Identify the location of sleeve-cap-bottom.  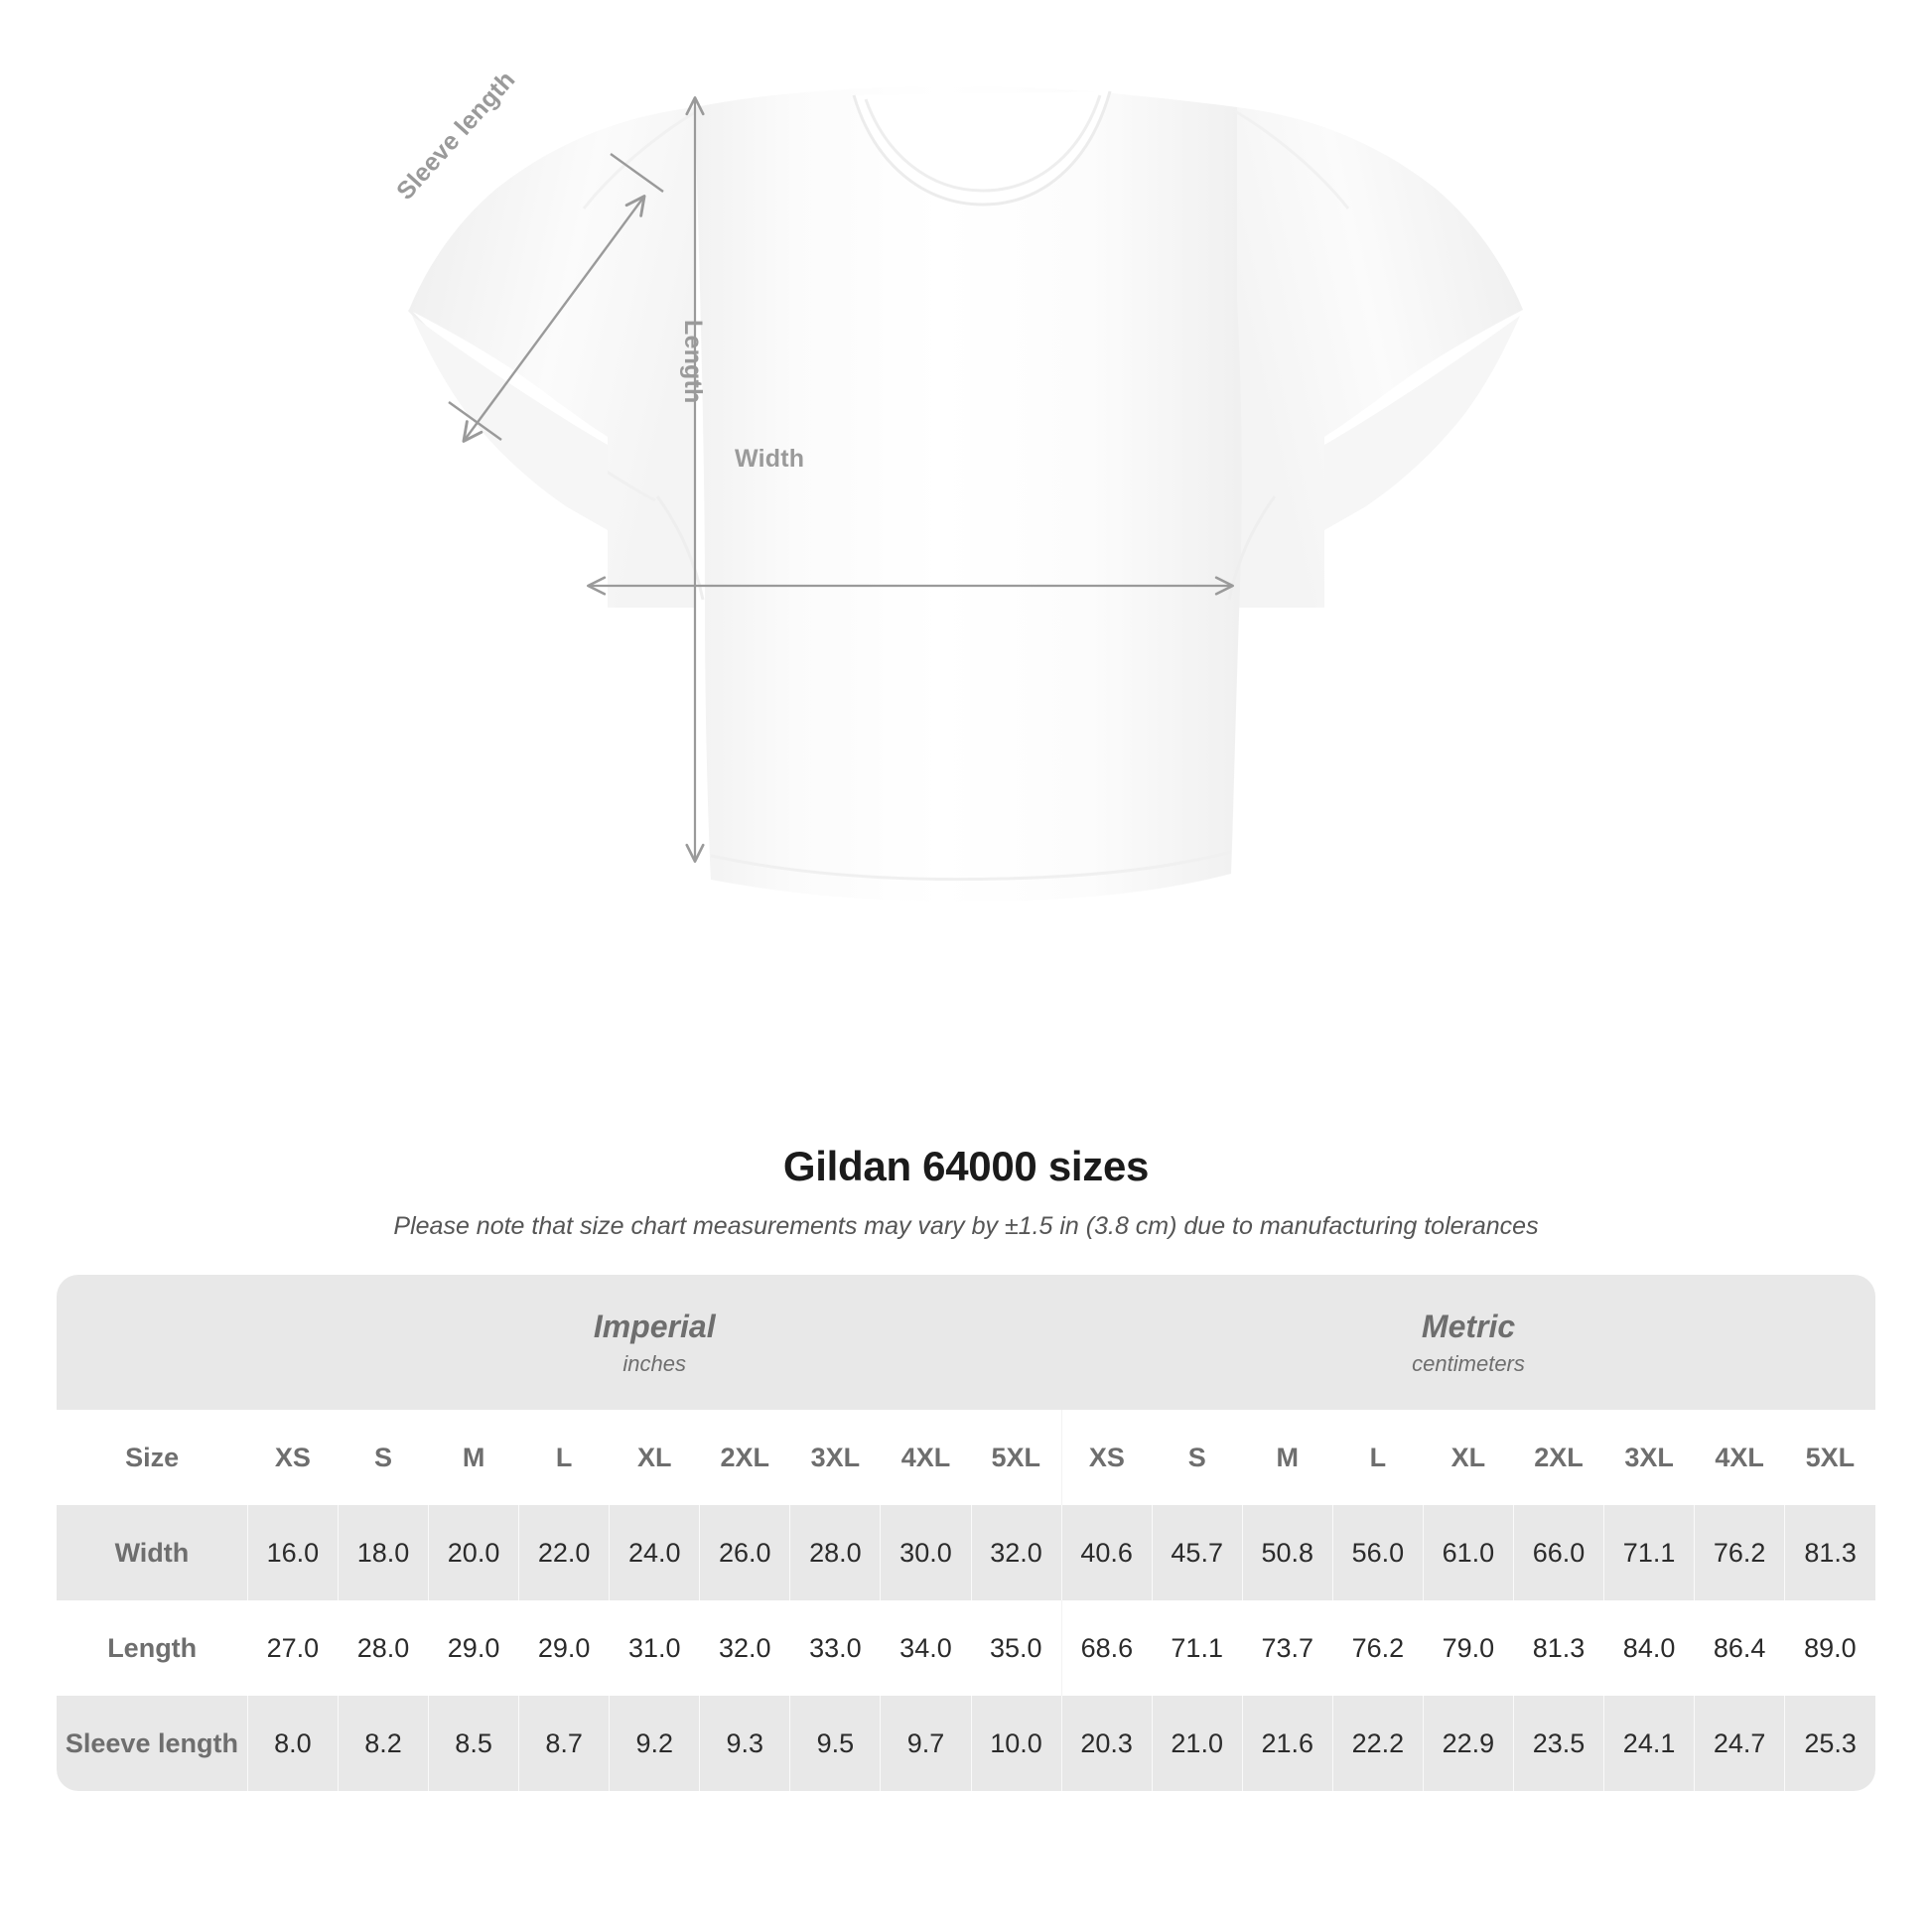
(475, 421).